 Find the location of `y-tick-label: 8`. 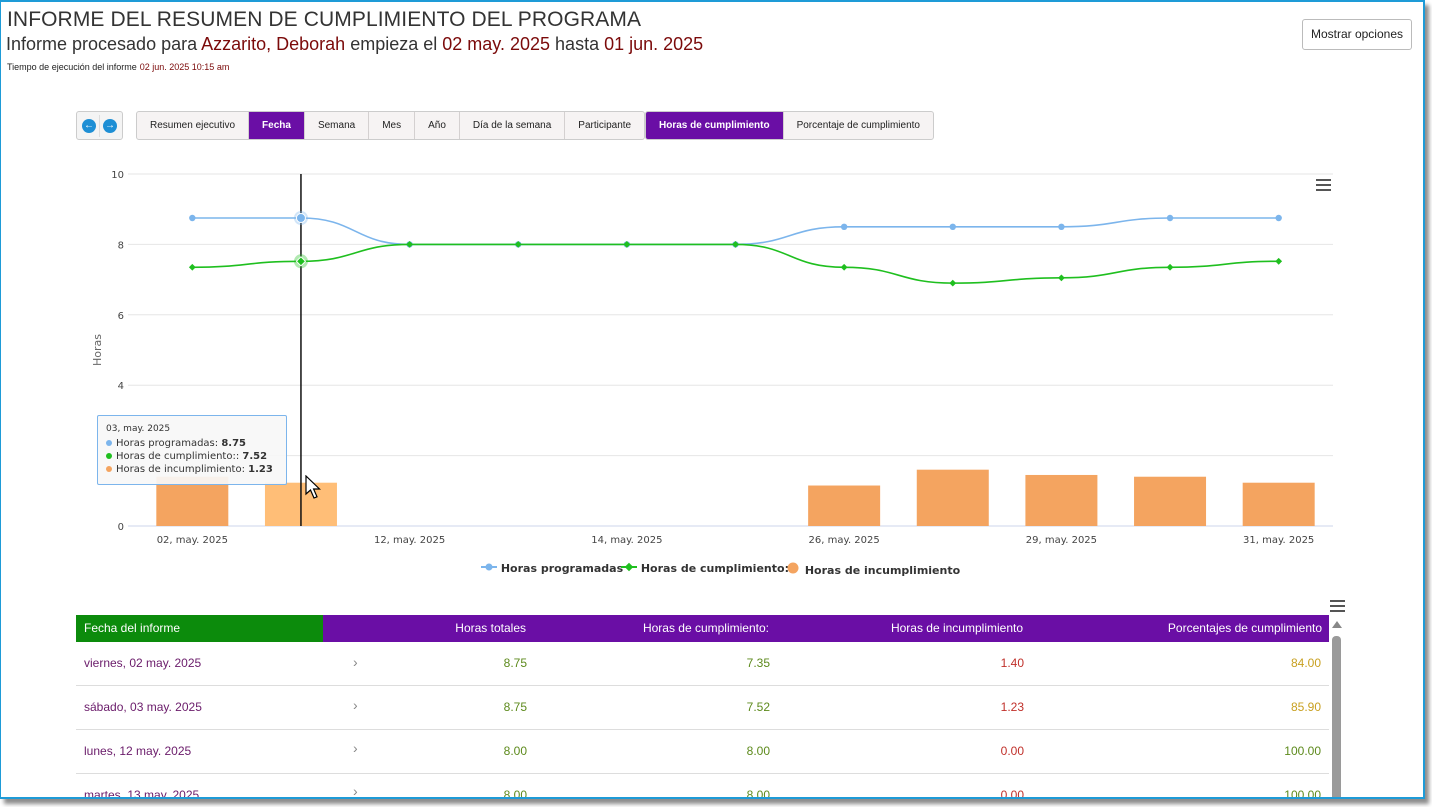

y-tick-label: 8 is located at coordinates (121, 245).